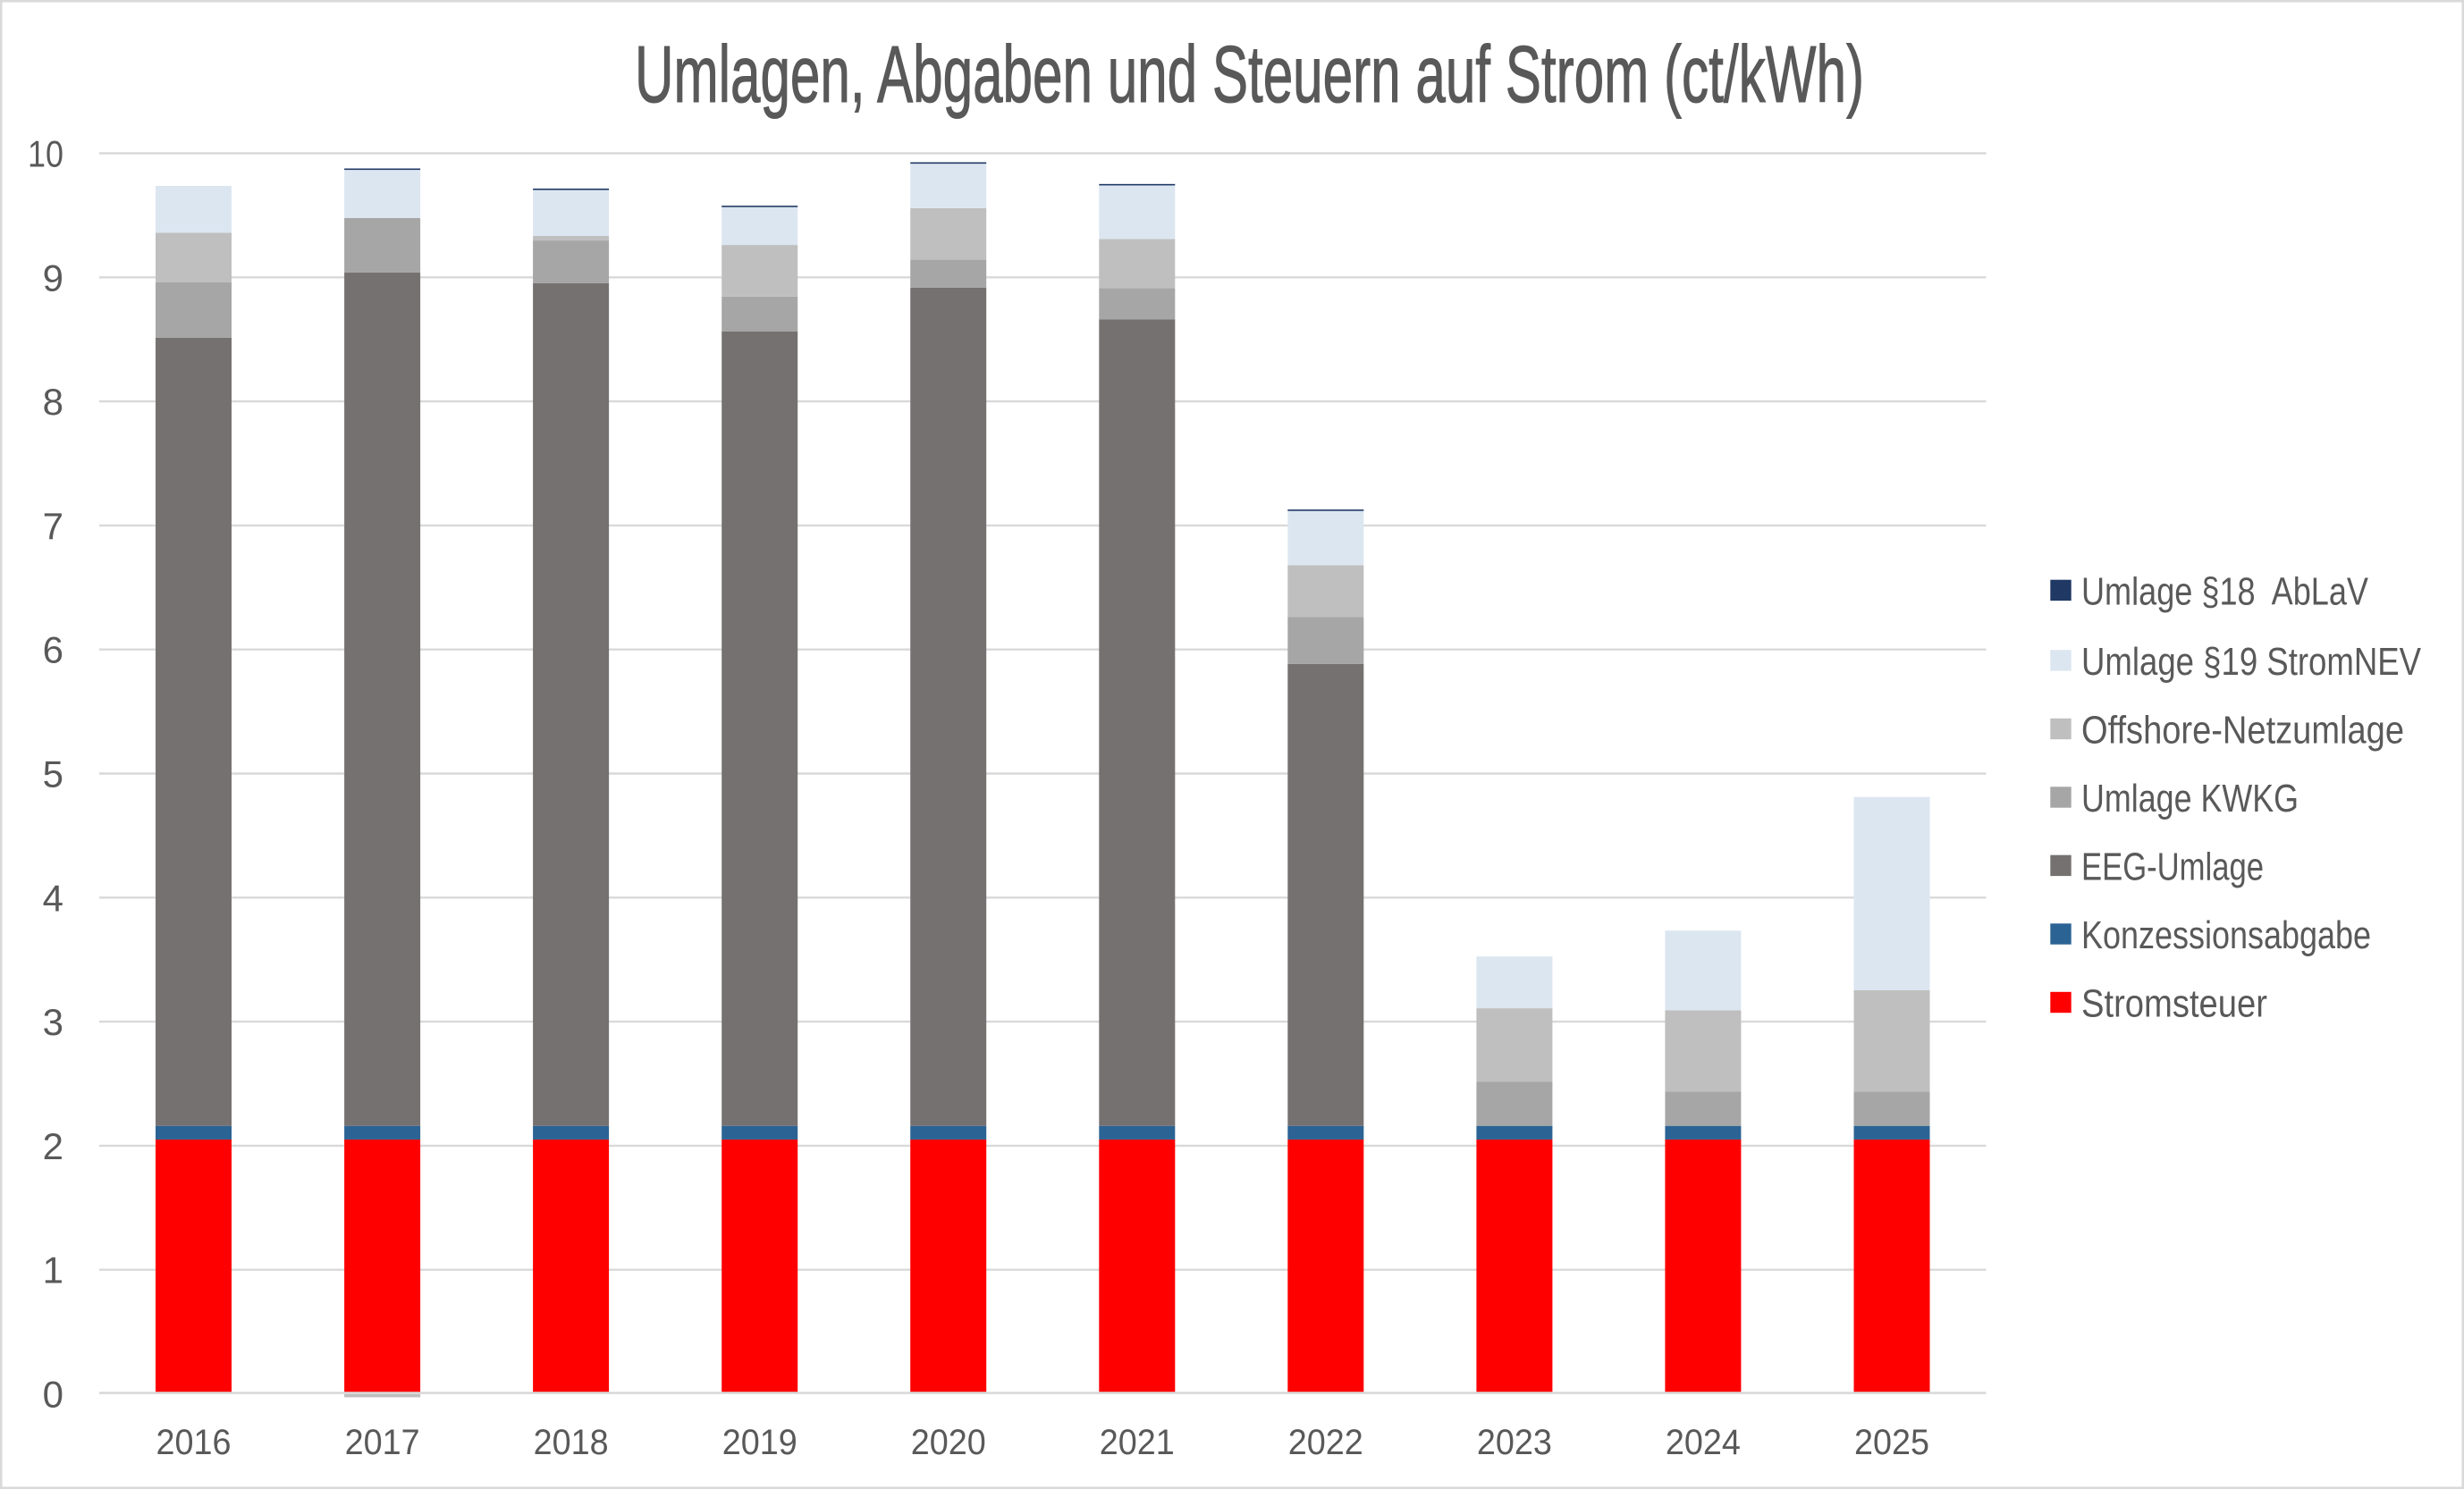 This screenshot has height=1489, width=2464. I want to click on svg-text: Umlage §19 StromNEV, so click(2251, 662).